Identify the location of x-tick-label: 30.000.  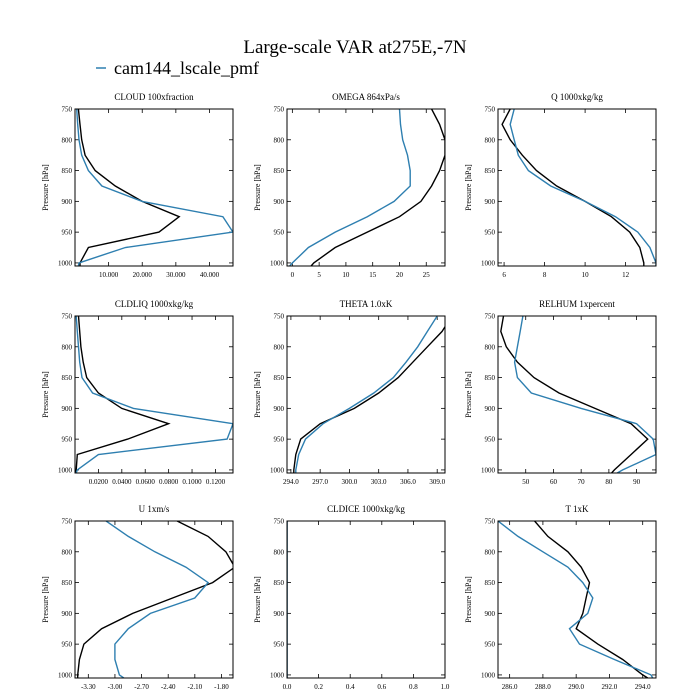
(176, 275).